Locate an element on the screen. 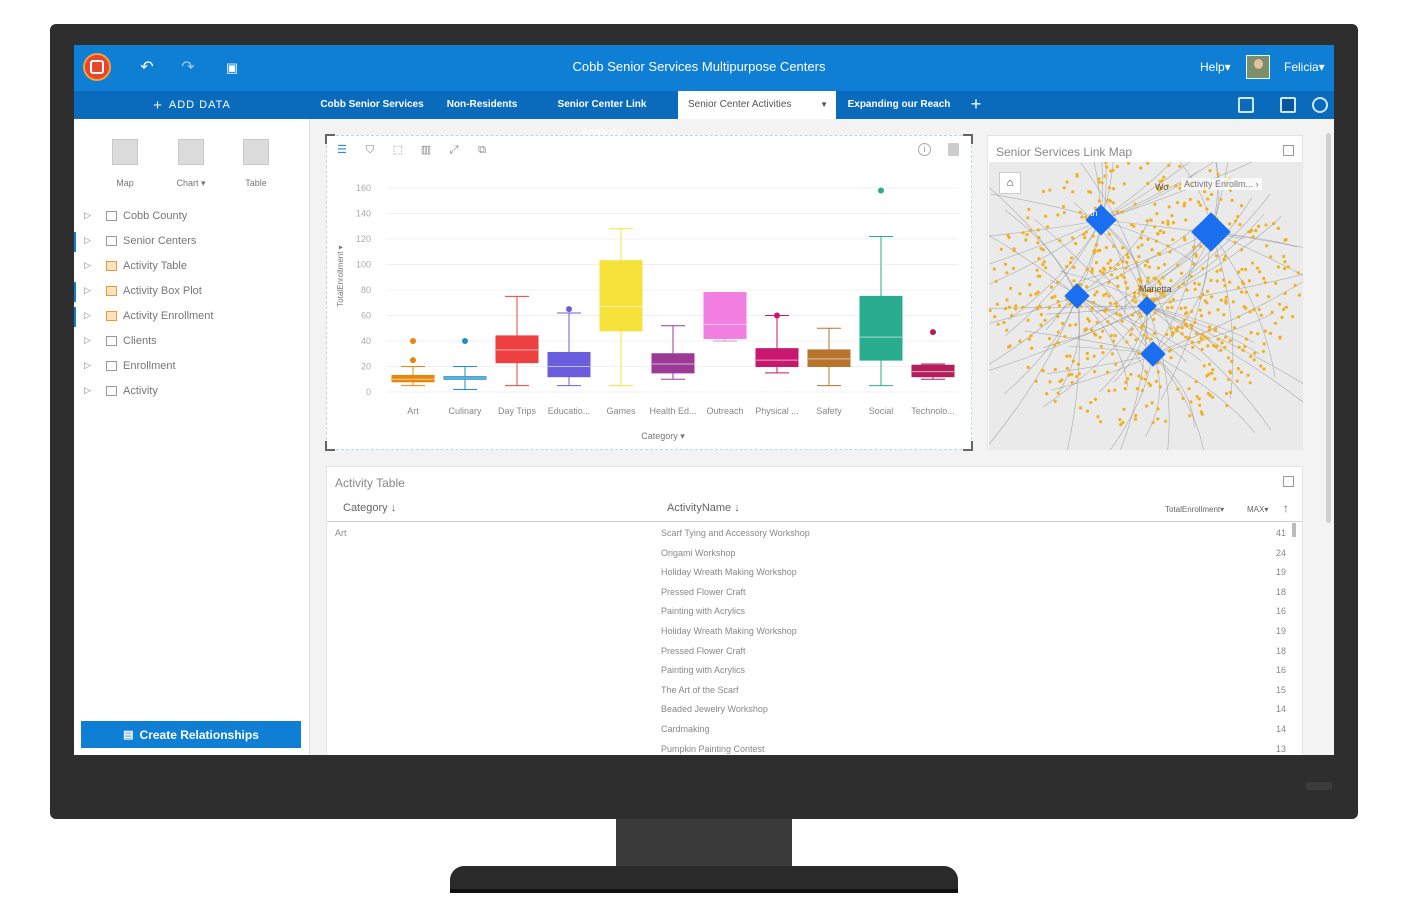 The height and width of the screenshot is (917, 1410). table-scrollbar is located at coordinates (1294, 530).